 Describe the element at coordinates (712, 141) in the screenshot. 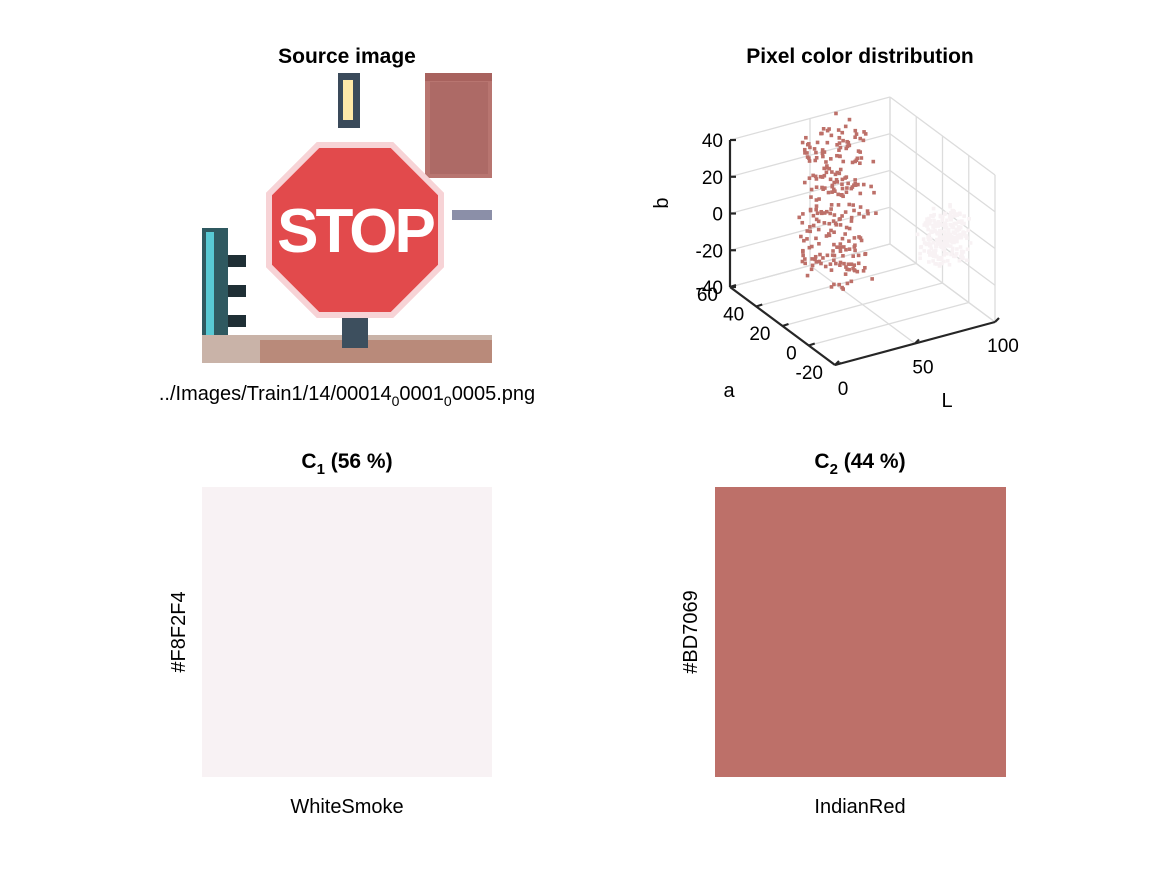

I see `z-tick-label: 40` at that location.